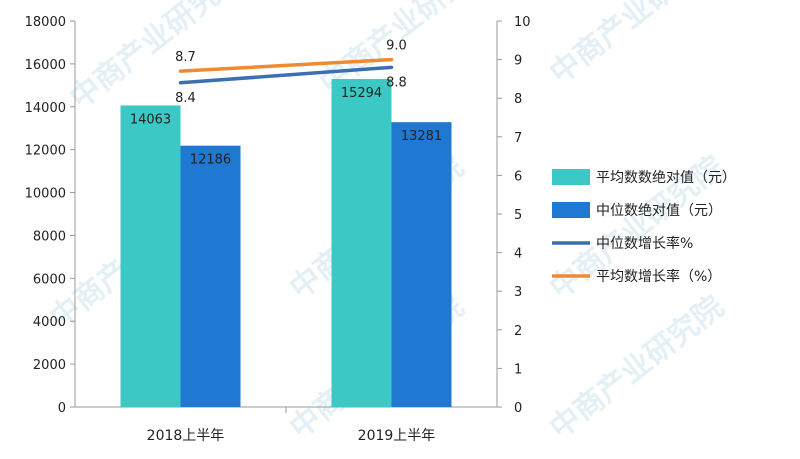 This screenshot has width=800, height=459. I want to click on bar-data-label: 13281, so click(421, 136).